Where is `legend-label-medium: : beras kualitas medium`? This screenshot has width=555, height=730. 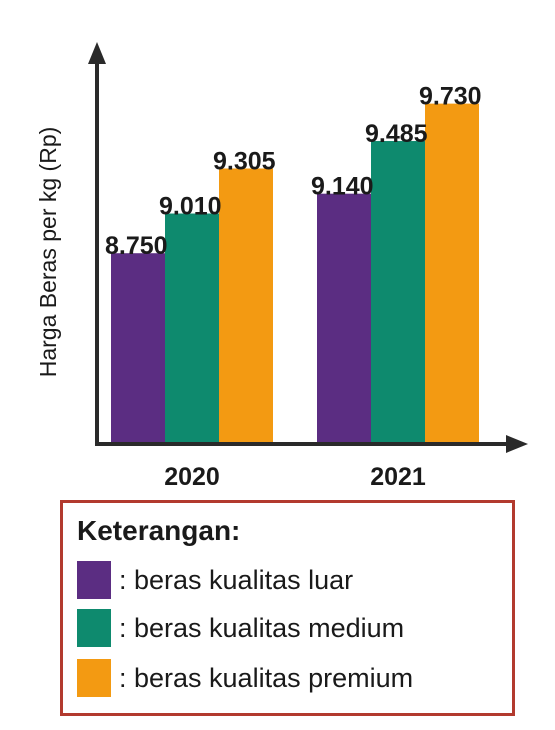 legend-label-medium: : beras kualitas medium is located at coordinates (262, 627).